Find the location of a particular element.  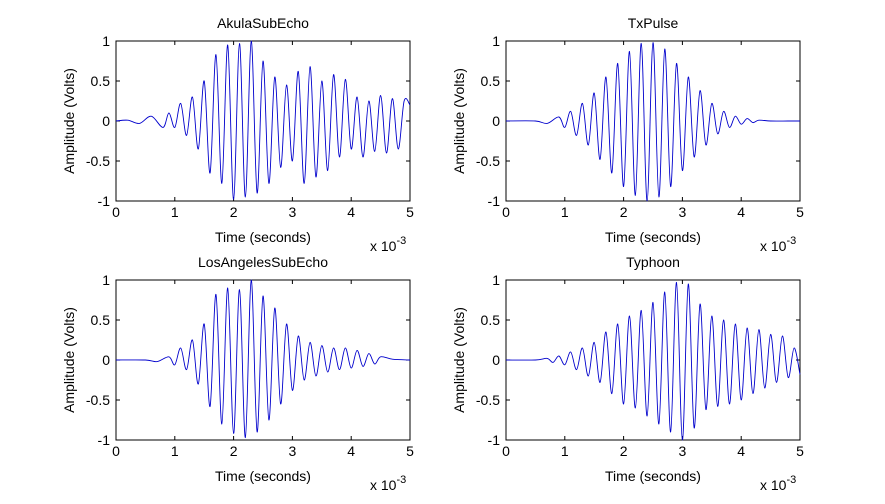

chart-title: LosAngelesSubEcho is located at coordinates (263, 262).